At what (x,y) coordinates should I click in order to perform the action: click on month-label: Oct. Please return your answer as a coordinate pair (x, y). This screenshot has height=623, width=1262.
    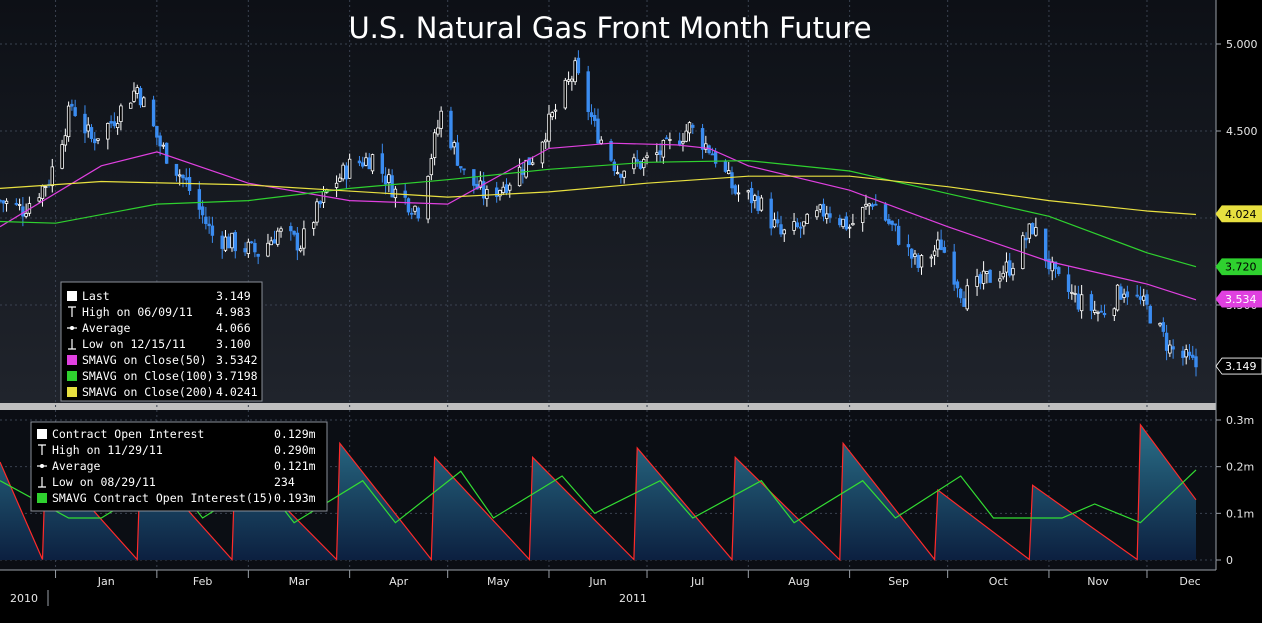
    Looking at the image, I should click on (999, 581).